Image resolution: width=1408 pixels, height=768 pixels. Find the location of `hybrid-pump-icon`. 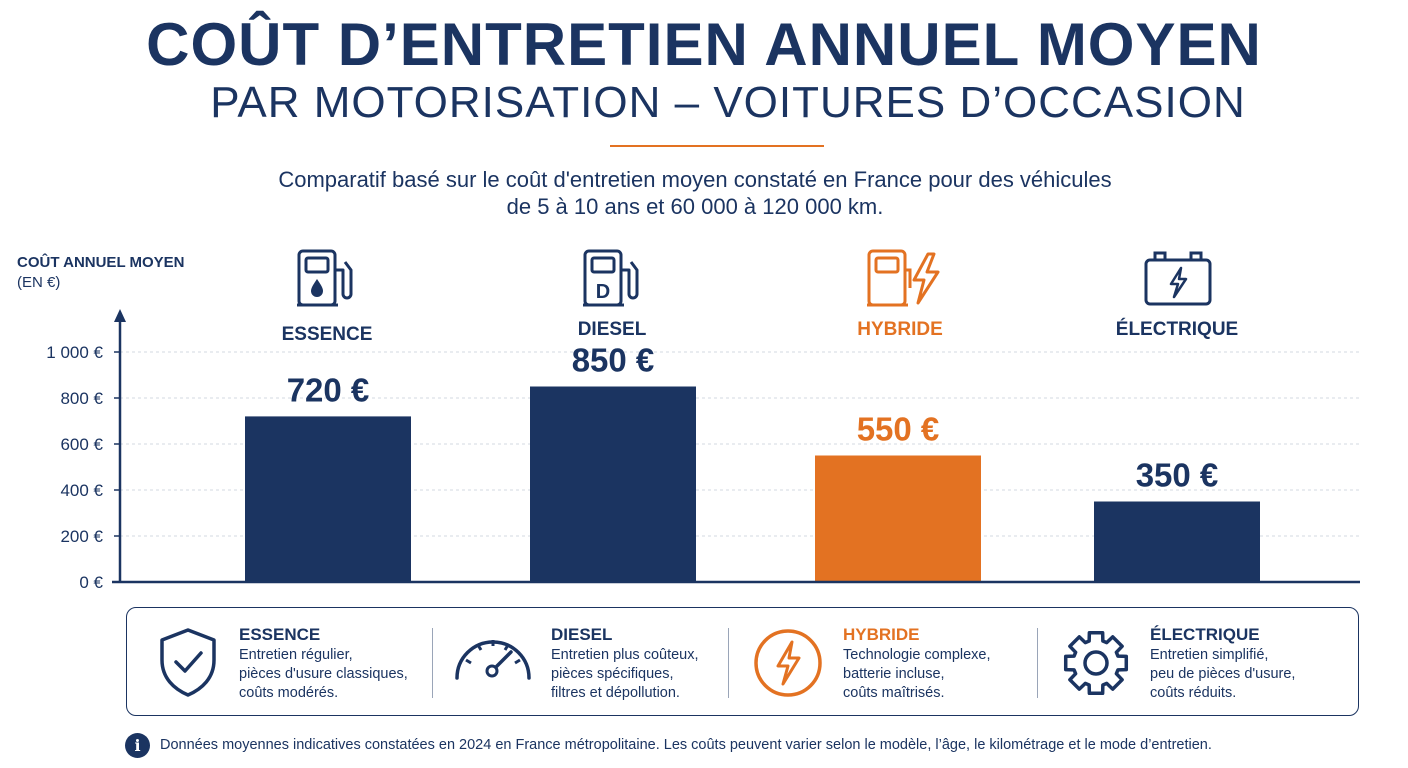

hybrid-pump-icon is located at coordinates (903, 278).